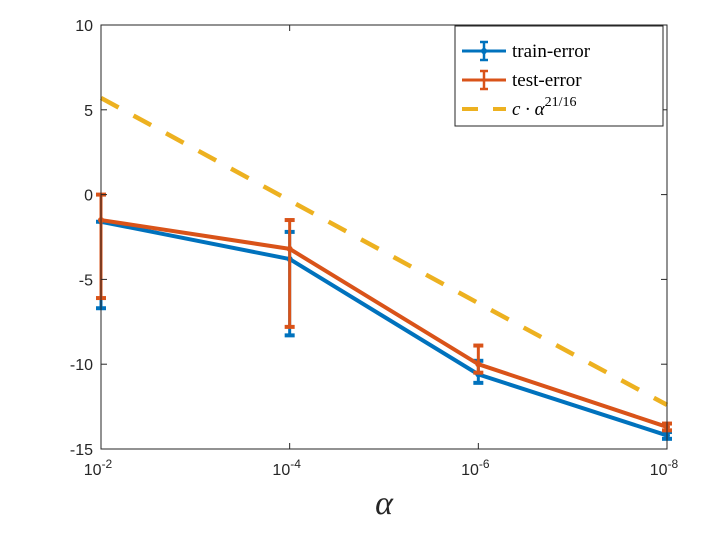 This screenshot has height=548, width=721. What do you see at coordinates (81, 450) in the screenshot?
I see `y-tick-label: -15` at bounding box center [81, 450].